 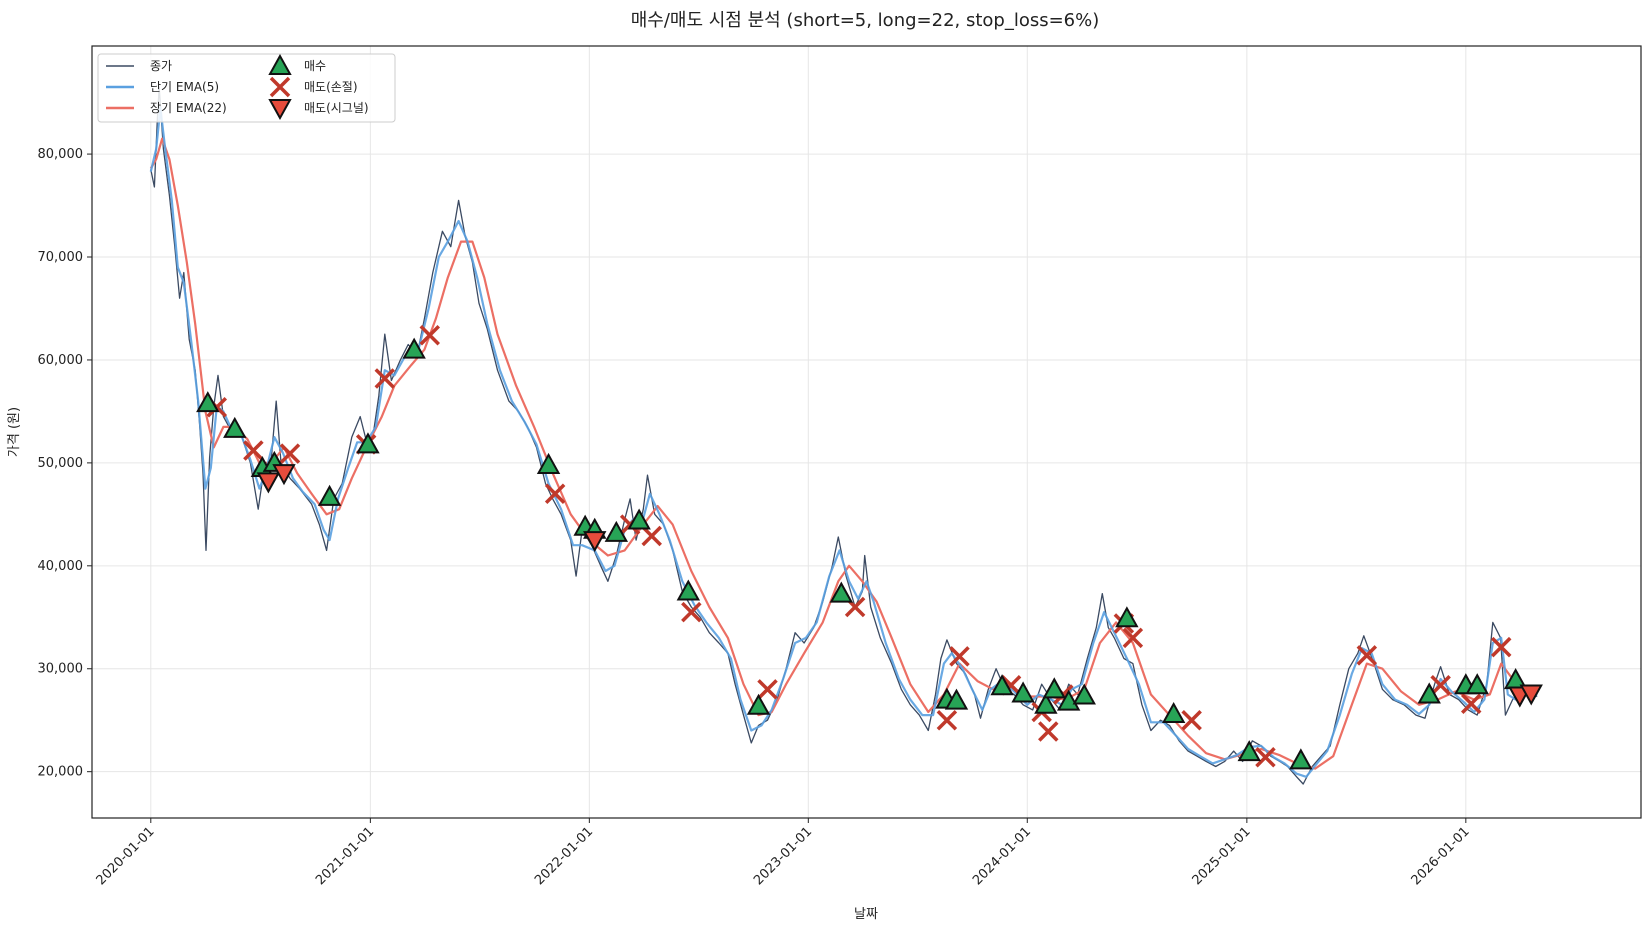 I want to click on legend-item: 매도(시그널), so click(x=318, y=110).